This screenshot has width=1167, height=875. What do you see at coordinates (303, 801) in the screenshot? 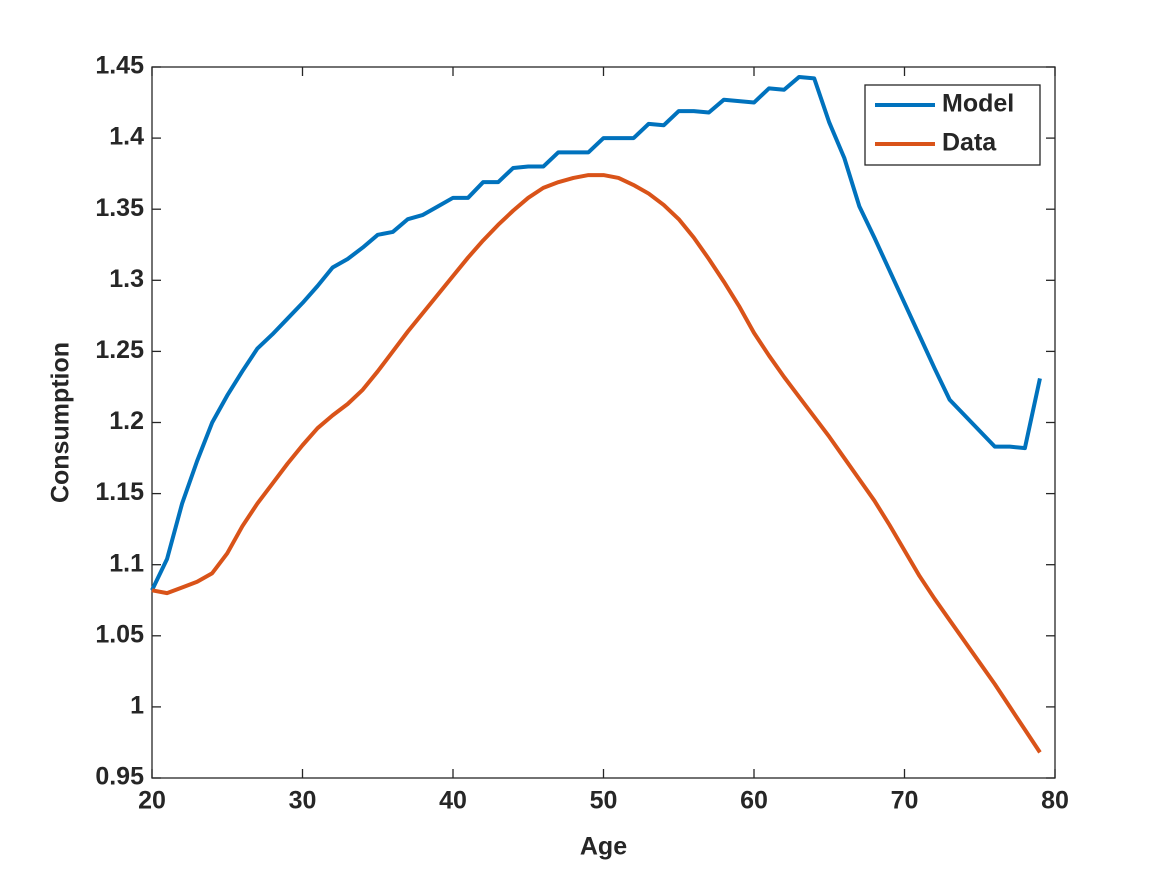
I see `x-tick-label: 30` at bounding box center [303, 801].